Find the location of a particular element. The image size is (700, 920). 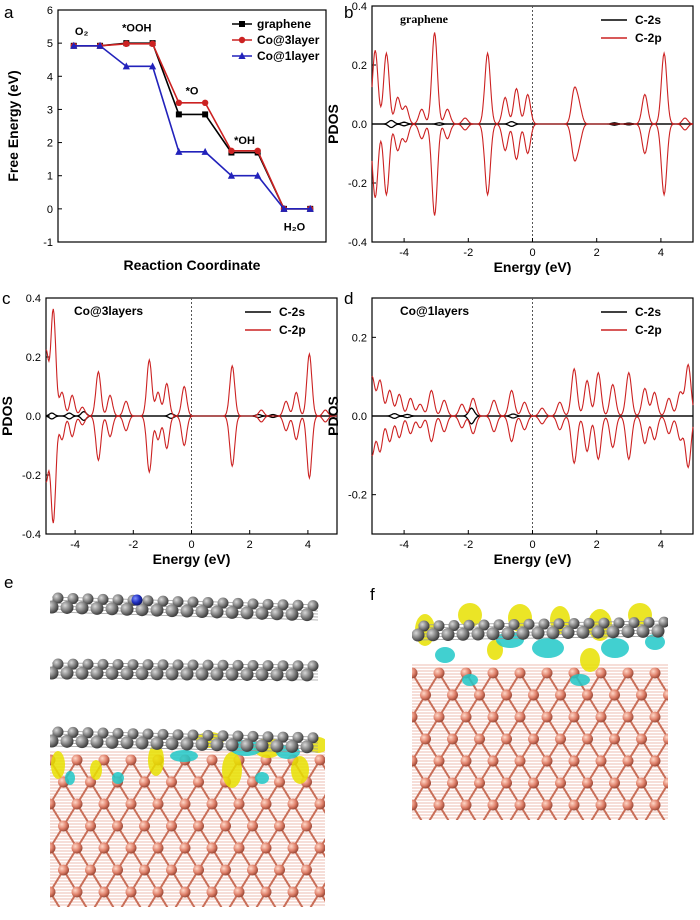

series-curve-C-2p-down is located at coordinates (191, 469).